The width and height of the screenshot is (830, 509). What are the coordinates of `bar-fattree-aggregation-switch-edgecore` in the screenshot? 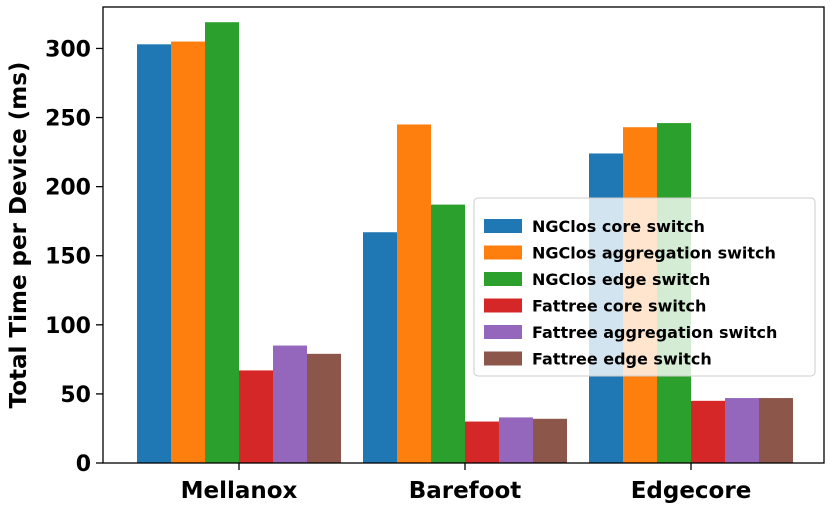 It's located at (742, 430).